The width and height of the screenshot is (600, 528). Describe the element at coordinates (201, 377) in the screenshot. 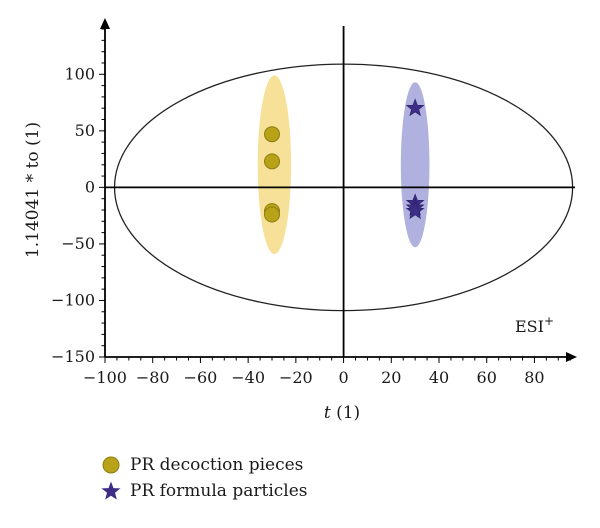

I see `x-tick-label: −60` at that location.